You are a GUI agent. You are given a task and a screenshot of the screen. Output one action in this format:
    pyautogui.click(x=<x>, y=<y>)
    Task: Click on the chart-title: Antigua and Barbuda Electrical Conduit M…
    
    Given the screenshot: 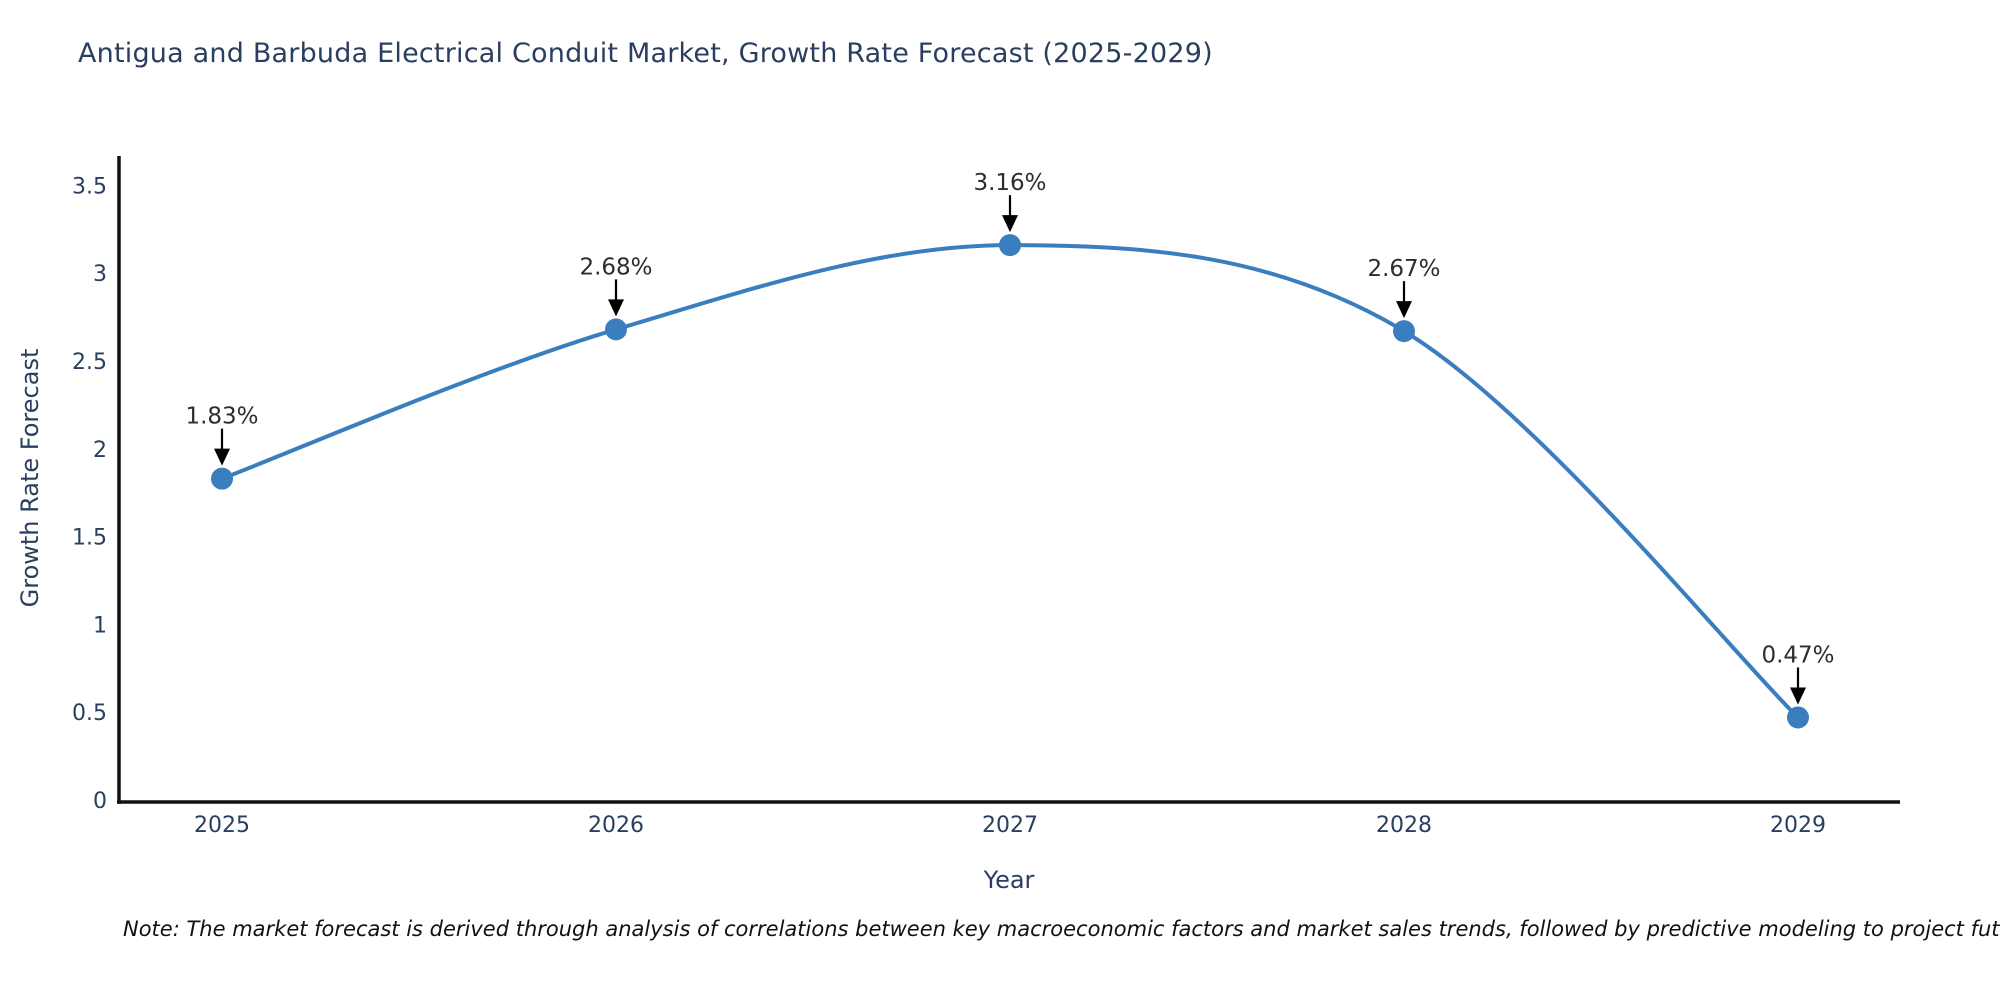 What is the action you would take?
    pyautogui.click(x=645, y=53)
    